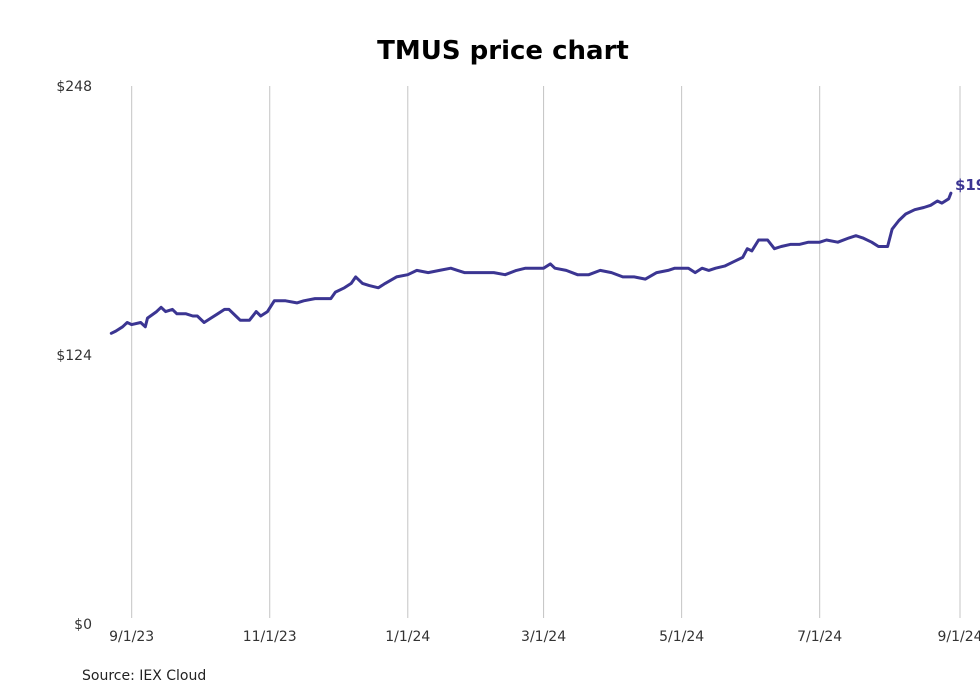  What do you see at coordinates (131, 637) in the screenshot?
I see `x-tick-label: 9/1/23` at bounding box center [131, 637].